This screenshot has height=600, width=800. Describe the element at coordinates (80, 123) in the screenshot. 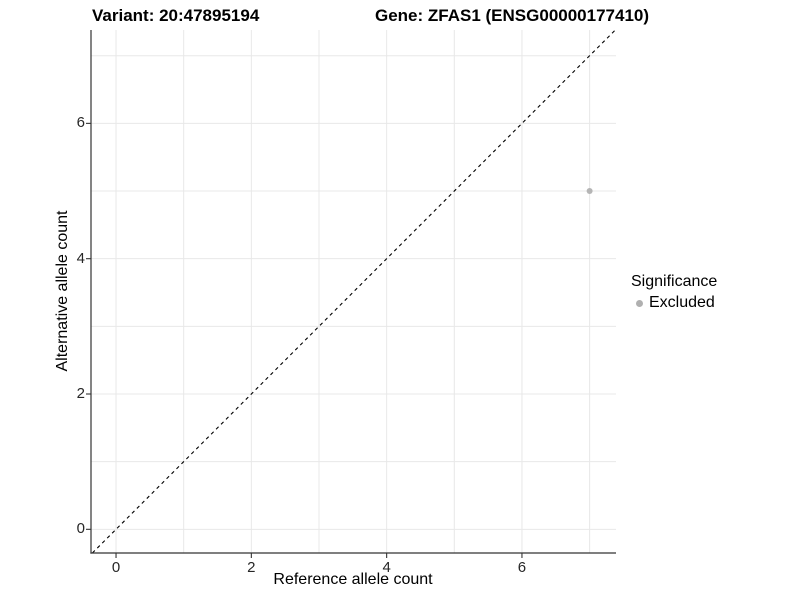

I see `y-tick-label: 6` at that location.